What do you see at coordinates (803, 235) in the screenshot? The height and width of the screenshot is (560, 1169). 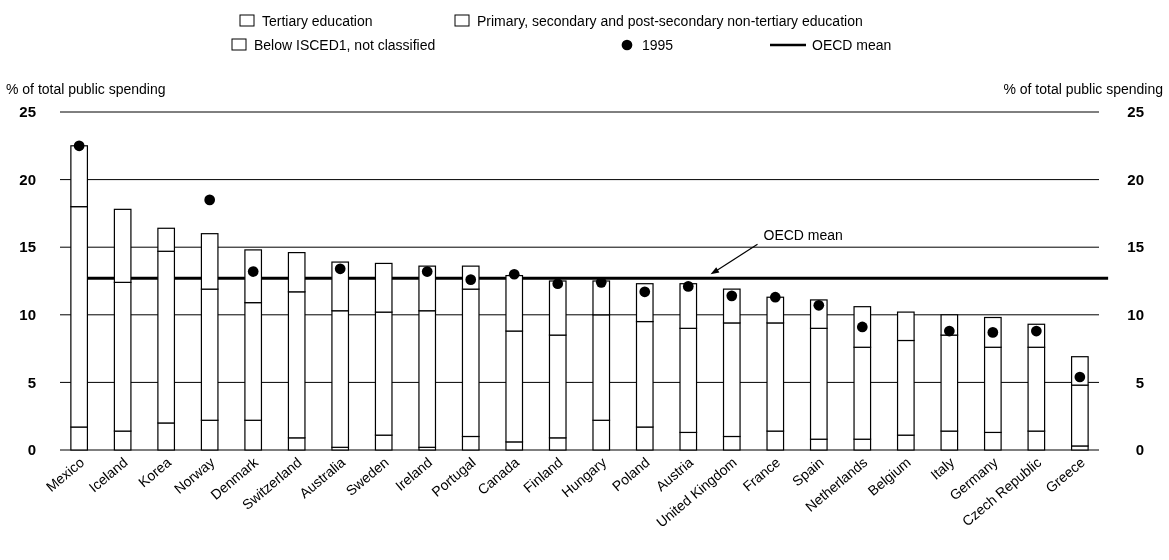 I see `text: OECD mean` at bounding box center [803, 235].